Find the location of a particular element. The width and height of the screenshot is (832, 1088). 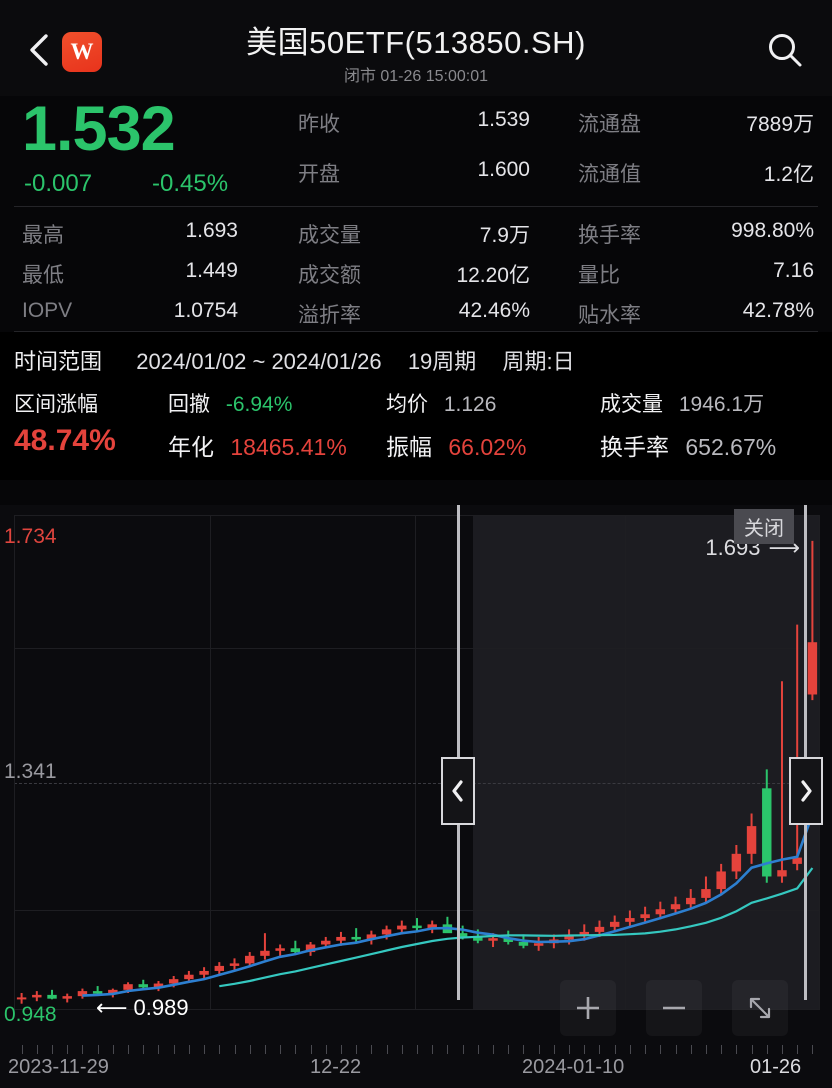

quote-value-float-shares: 7889万 is located at coordinates (780, 124).